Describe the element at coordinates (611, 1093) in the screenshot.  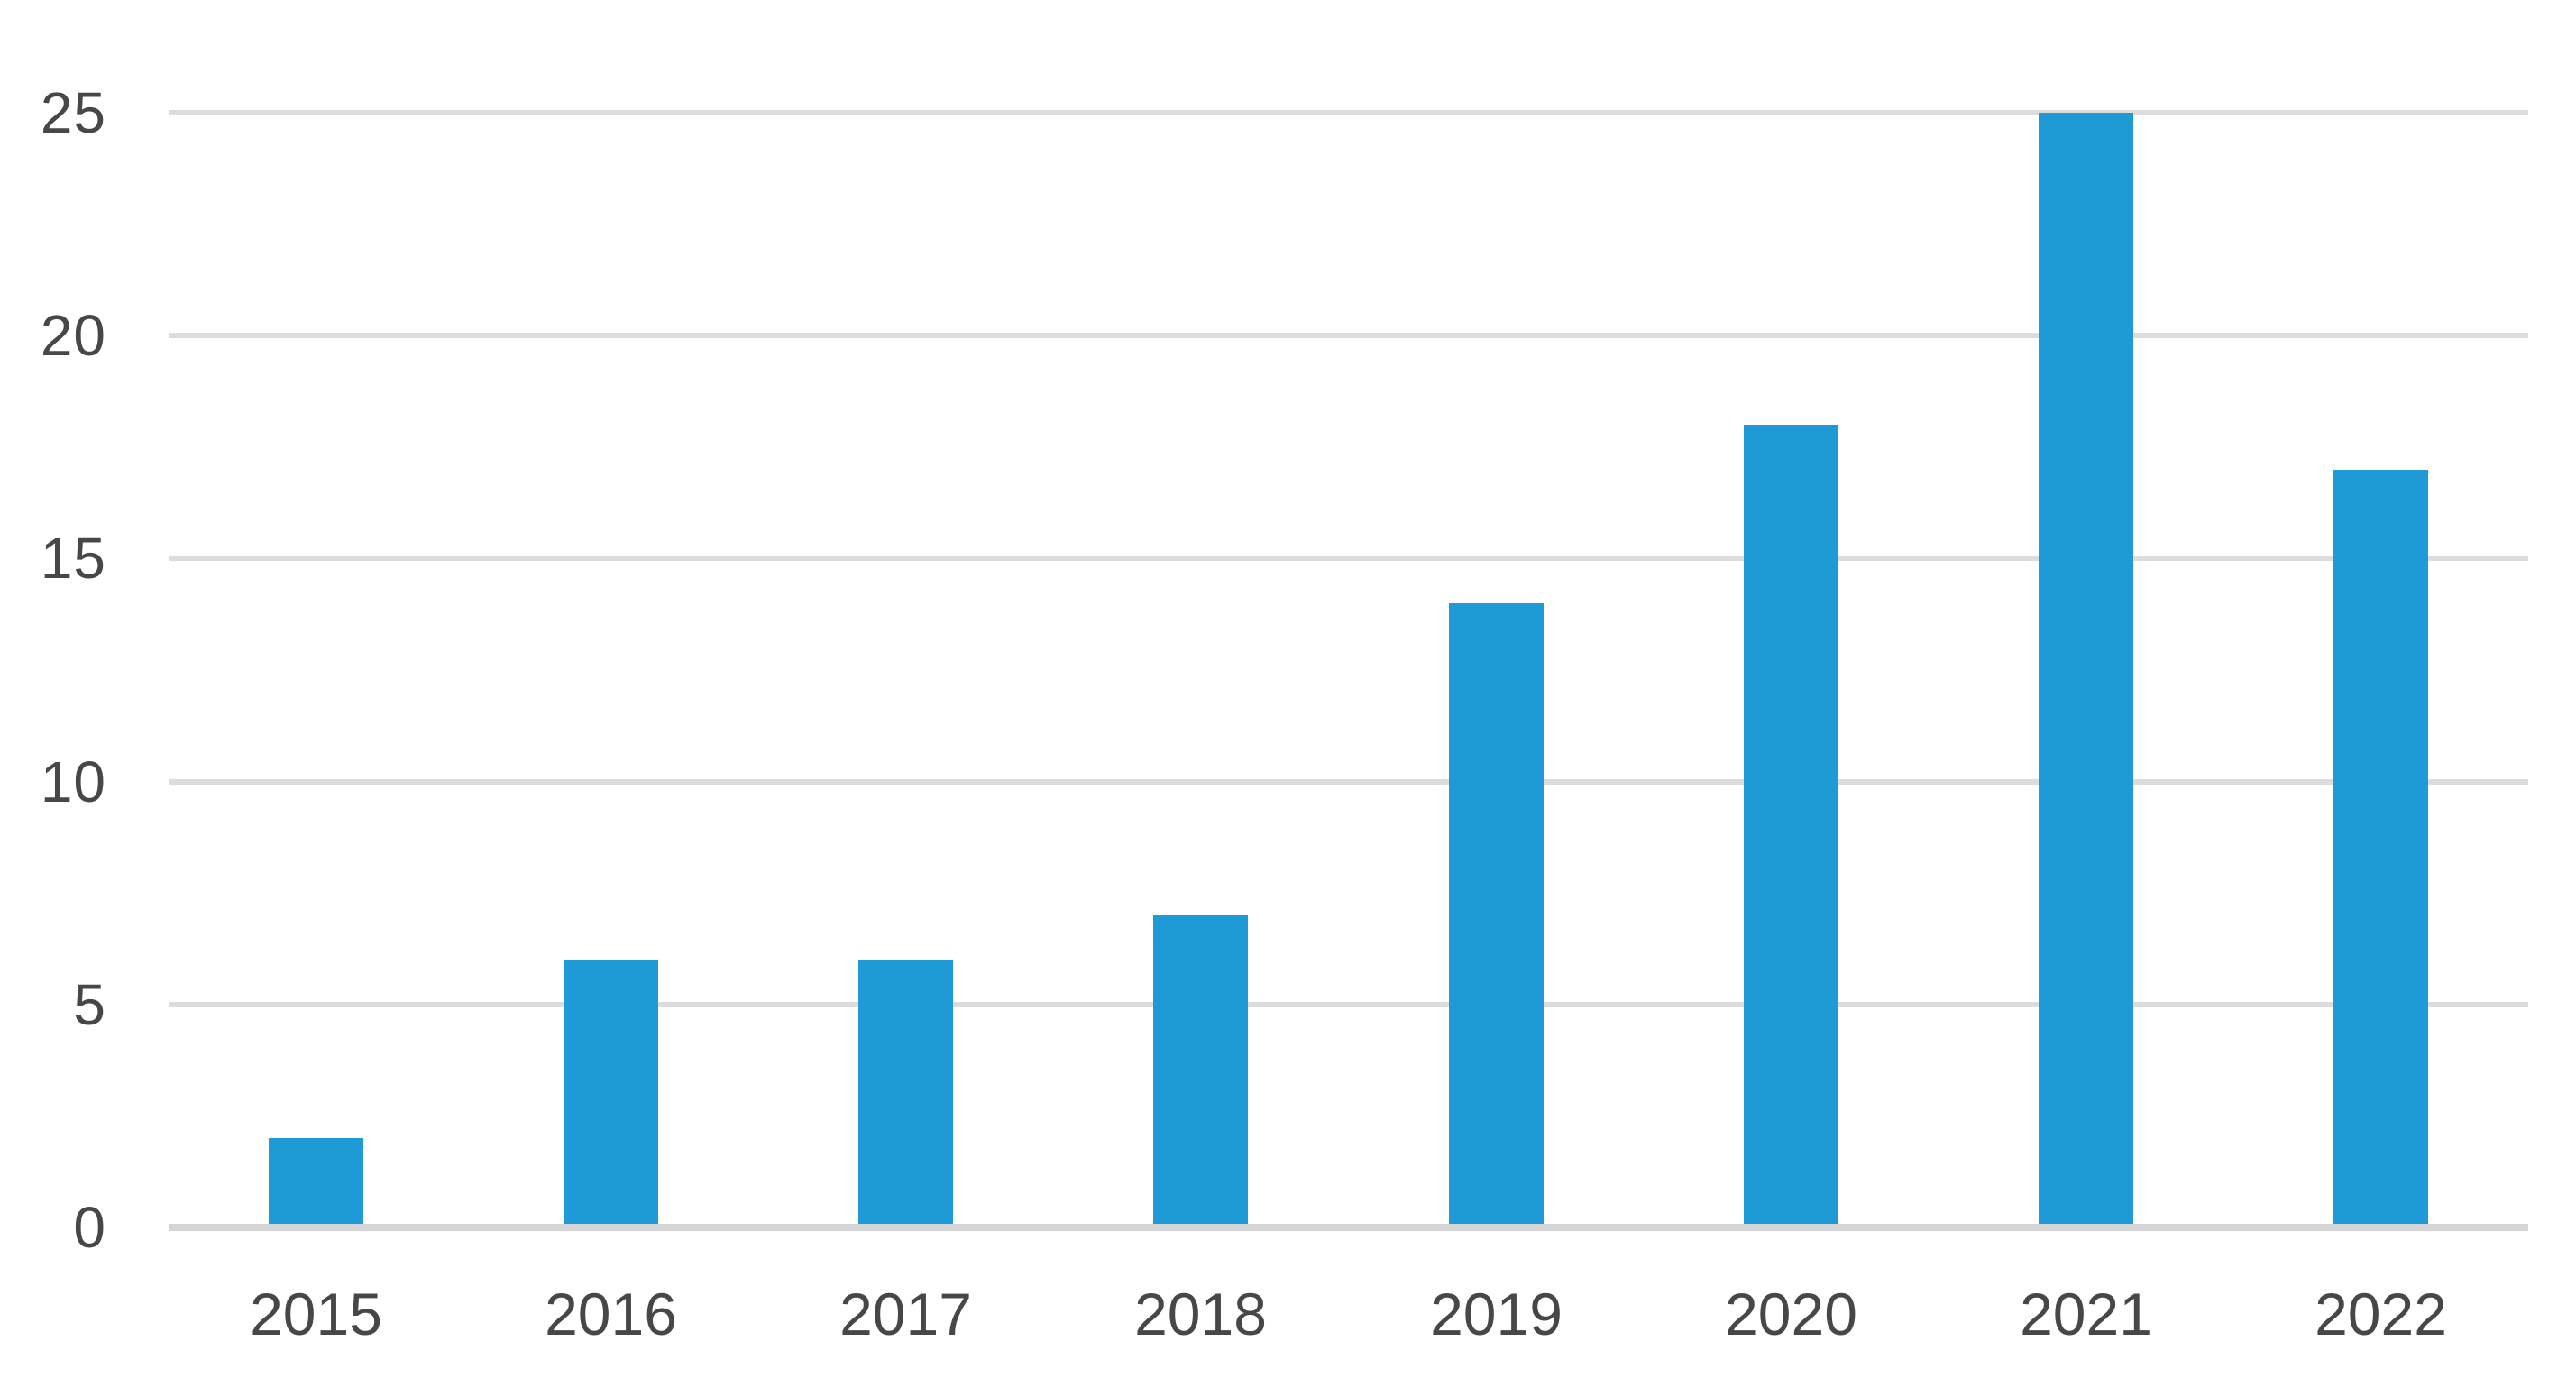
I see `bar-2016` at that location.